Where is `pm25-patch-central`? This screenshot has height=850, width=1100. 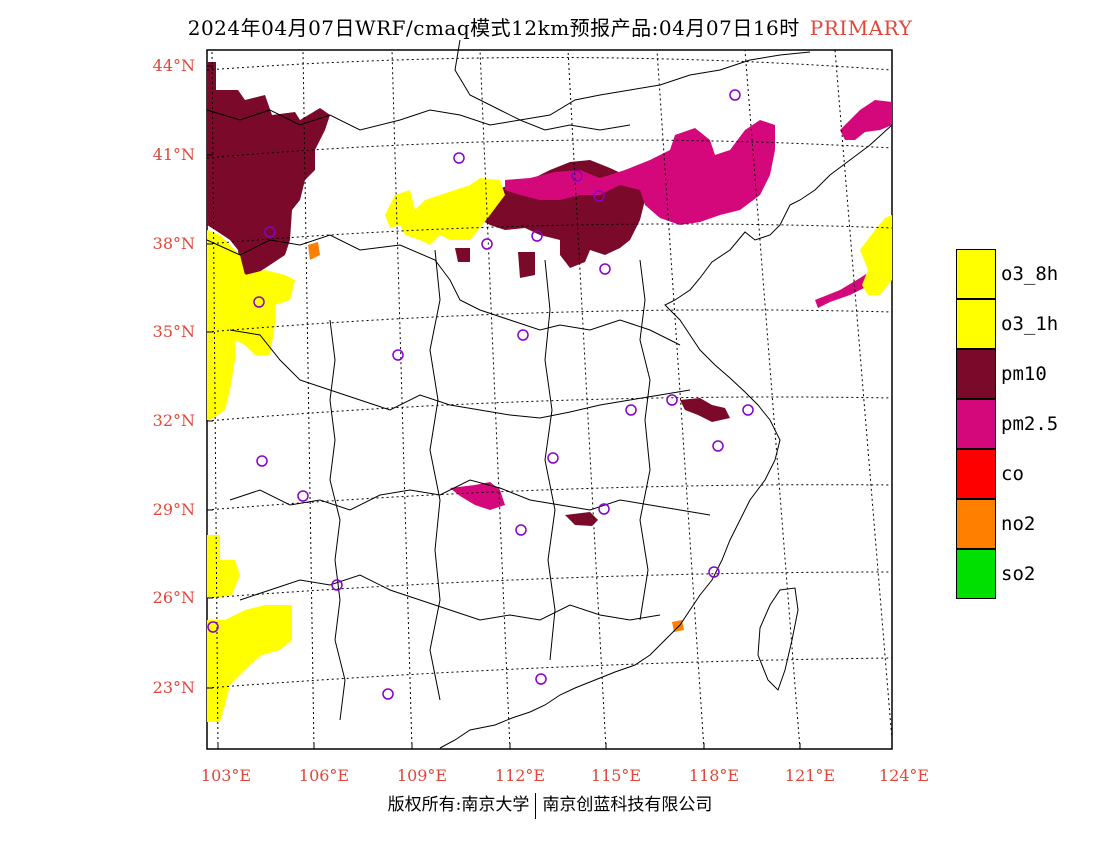 pm25-patch-central is located at coordinates (477, 496).